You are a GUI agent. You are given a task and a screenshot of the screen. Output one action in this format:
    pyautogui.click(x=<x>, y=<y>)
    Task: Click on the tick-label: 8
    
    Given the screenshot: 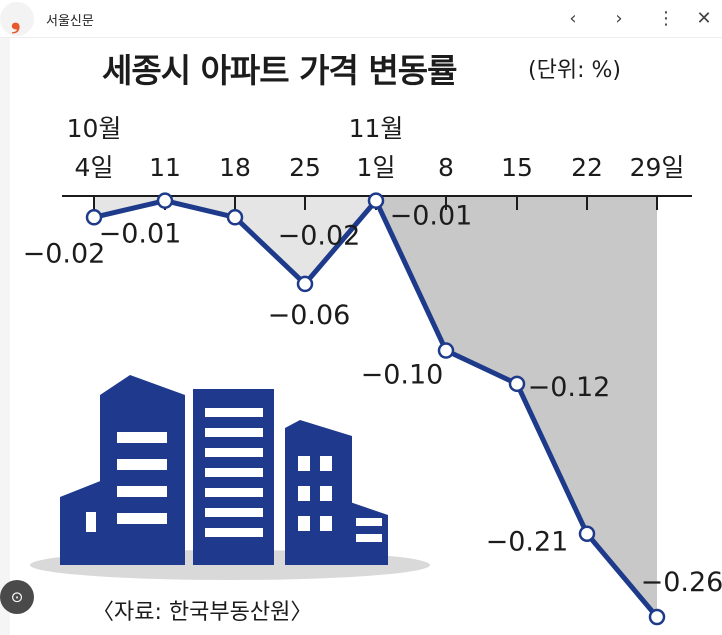 What is the action you would take?
    pyautogui.click(x=446, y=167)
    